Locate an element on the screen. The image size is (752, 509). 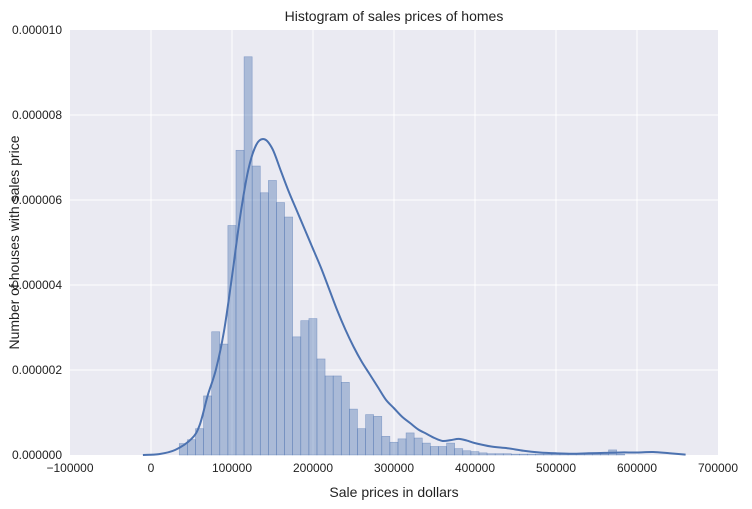
x-tick-label: 0 is located at coordinates (151, 468).